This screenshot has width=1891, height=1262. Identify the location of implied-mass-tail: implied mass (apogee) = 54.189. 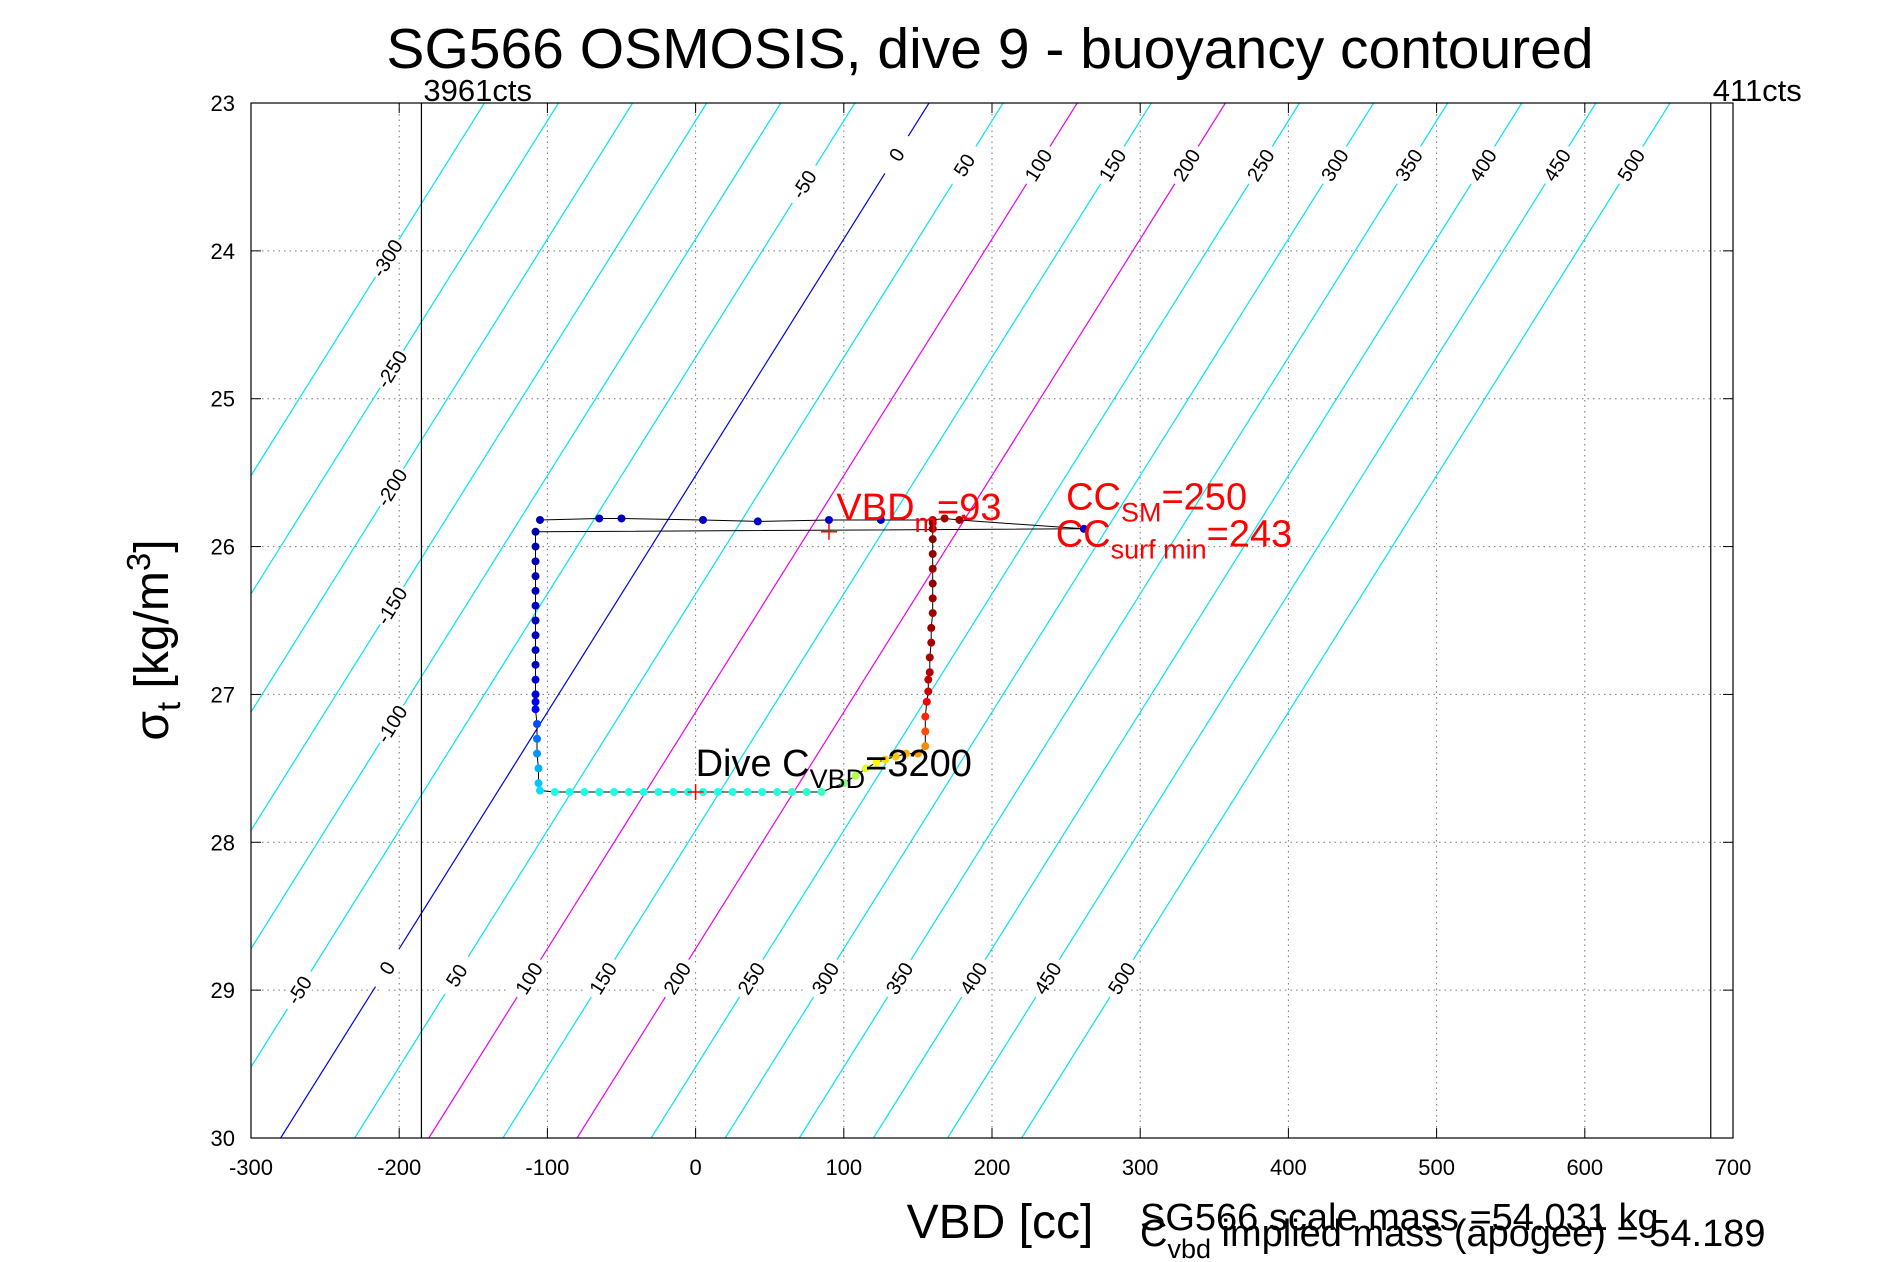
(1488, 1234).